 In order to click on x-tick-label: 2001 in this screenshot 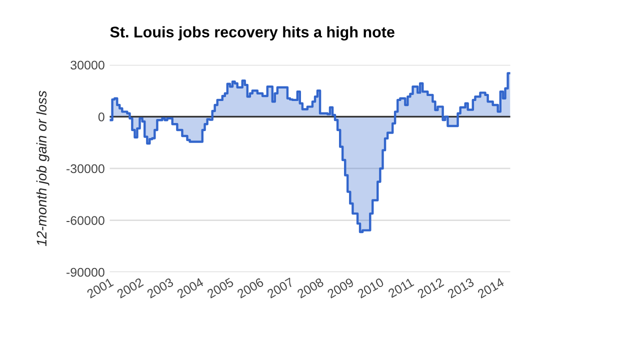, I will do `click(100, 288)`.